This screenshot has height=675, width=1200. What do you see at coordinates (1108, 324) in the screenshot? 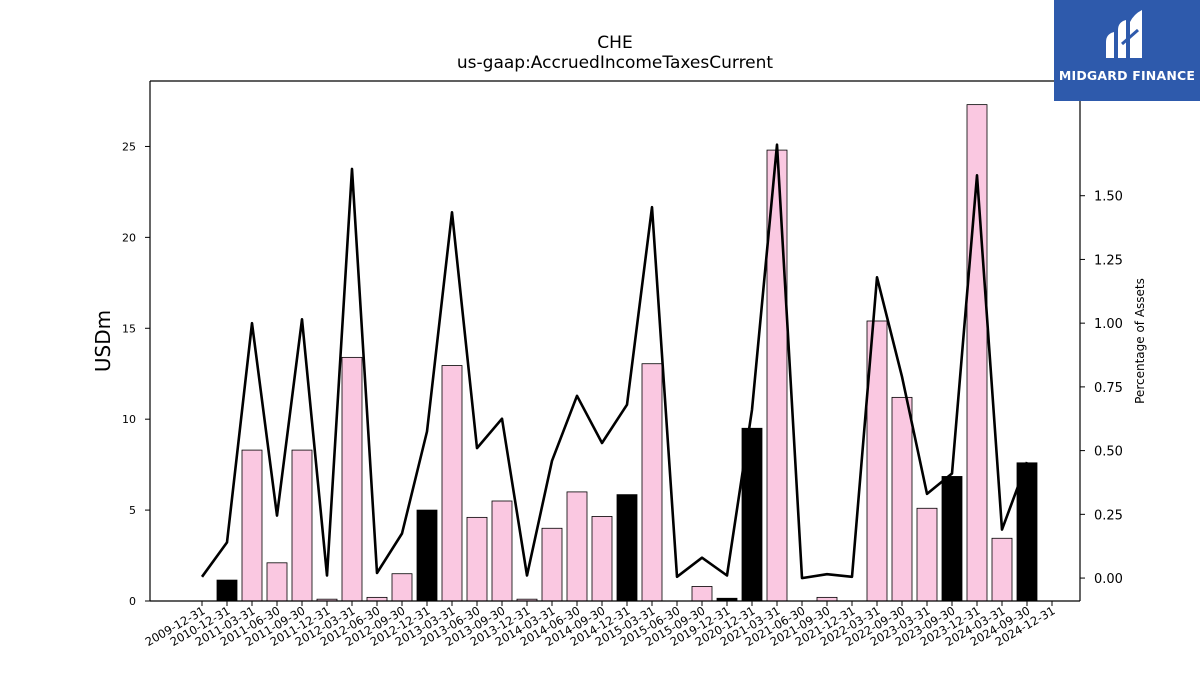
I see `y2-tick-label: 1.00` at bounding box center [1108, 324].